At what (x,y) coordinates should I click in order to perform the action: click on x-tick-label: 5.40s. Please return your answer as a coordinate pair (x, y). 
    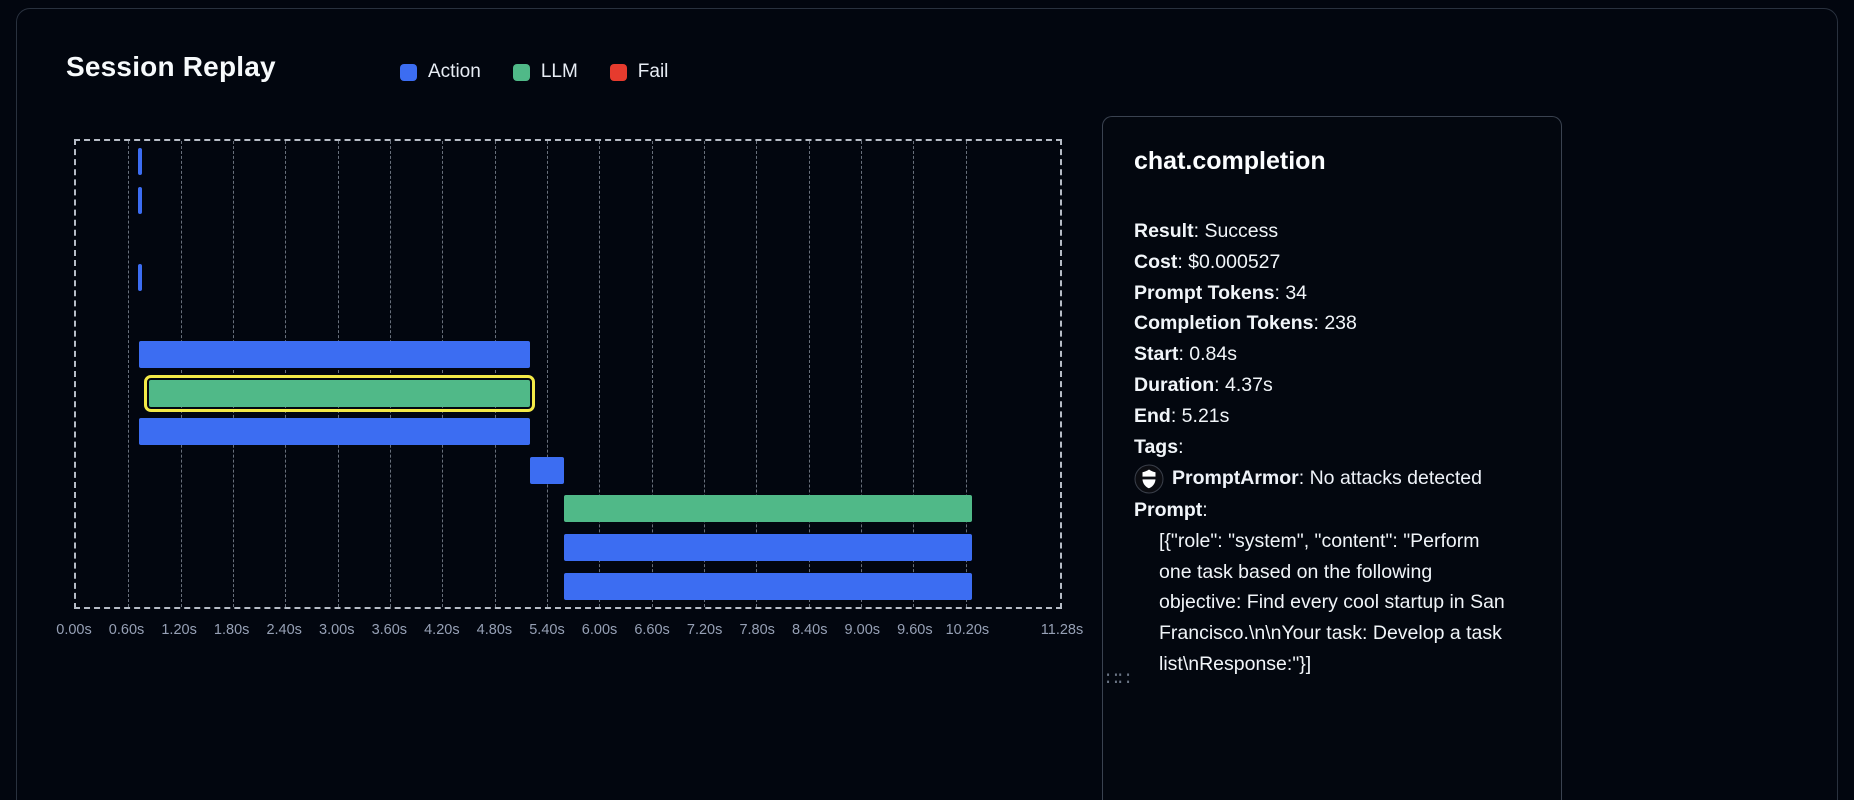
    Looking at the image, I should click on (547, 630).